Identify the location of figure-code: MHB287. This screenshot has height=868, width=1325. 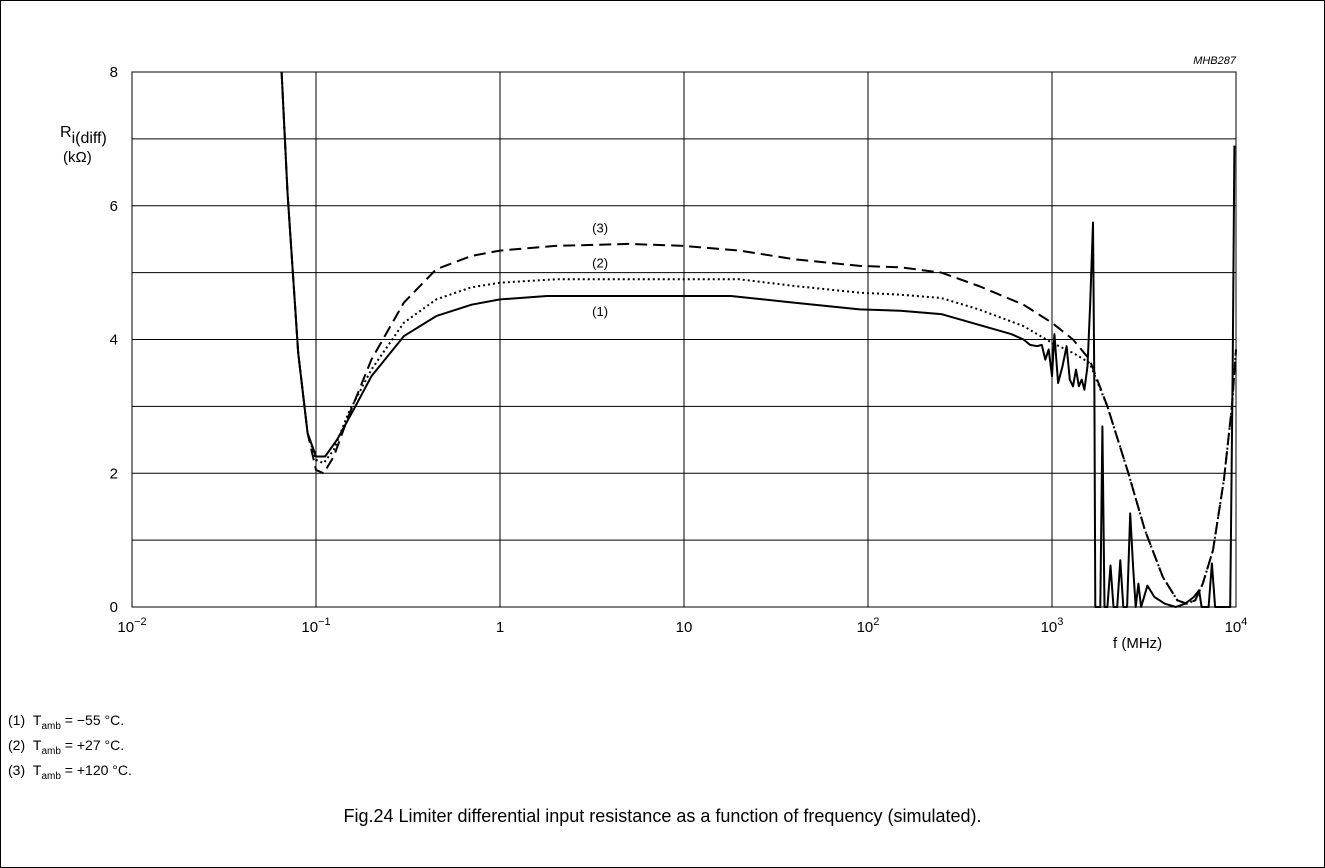
(1215, 61).